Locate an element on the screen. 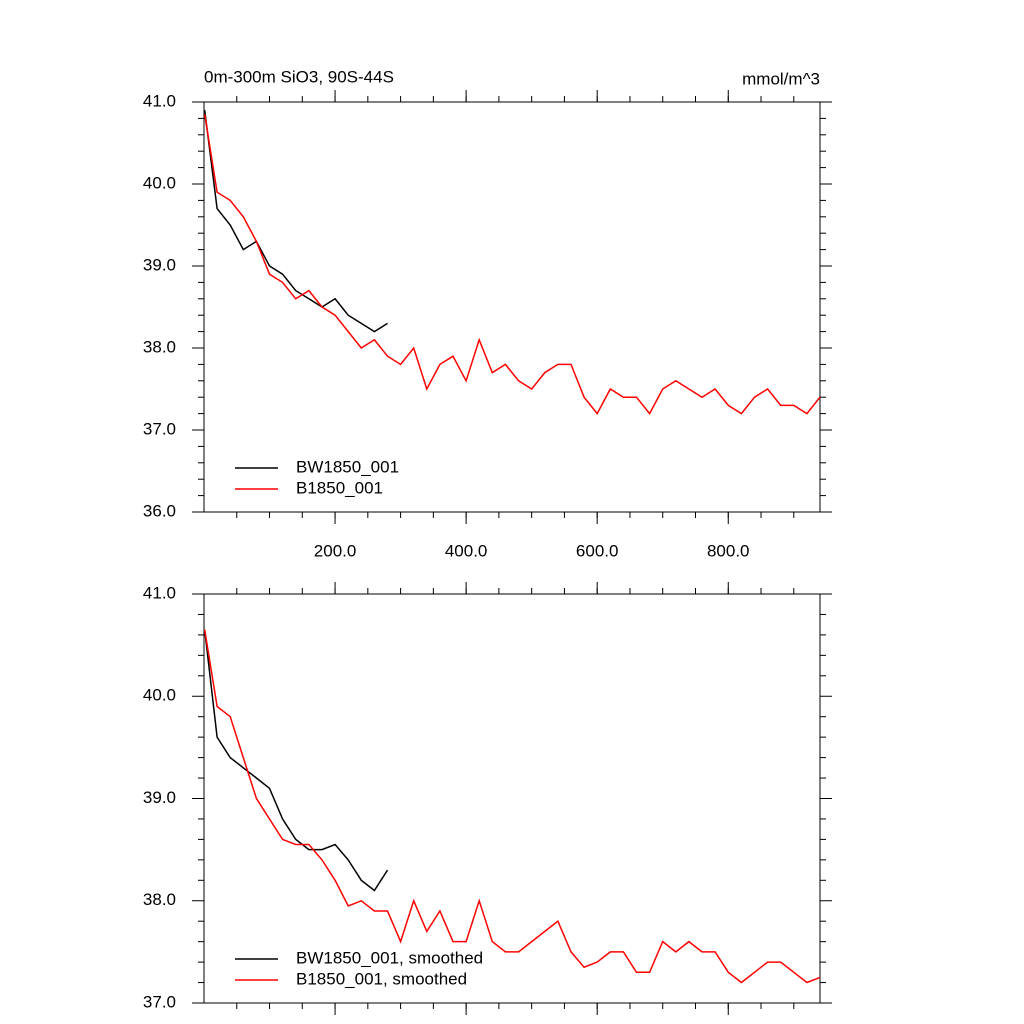 The width and height of the screenshot is (1024, 1024). chart-title: 0m-300m SiO3, 90S-44S is located at coordinates (299, 76).